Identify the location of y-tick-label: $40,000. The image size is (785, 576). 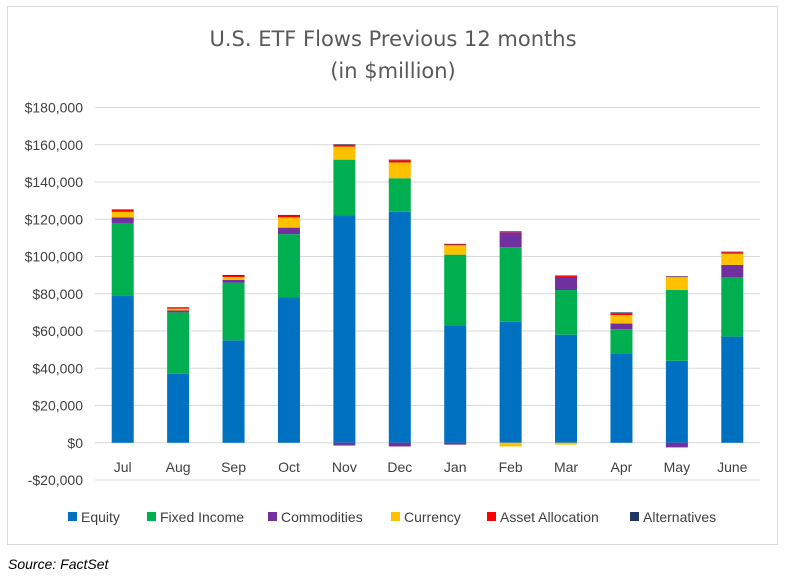
(57, 368).